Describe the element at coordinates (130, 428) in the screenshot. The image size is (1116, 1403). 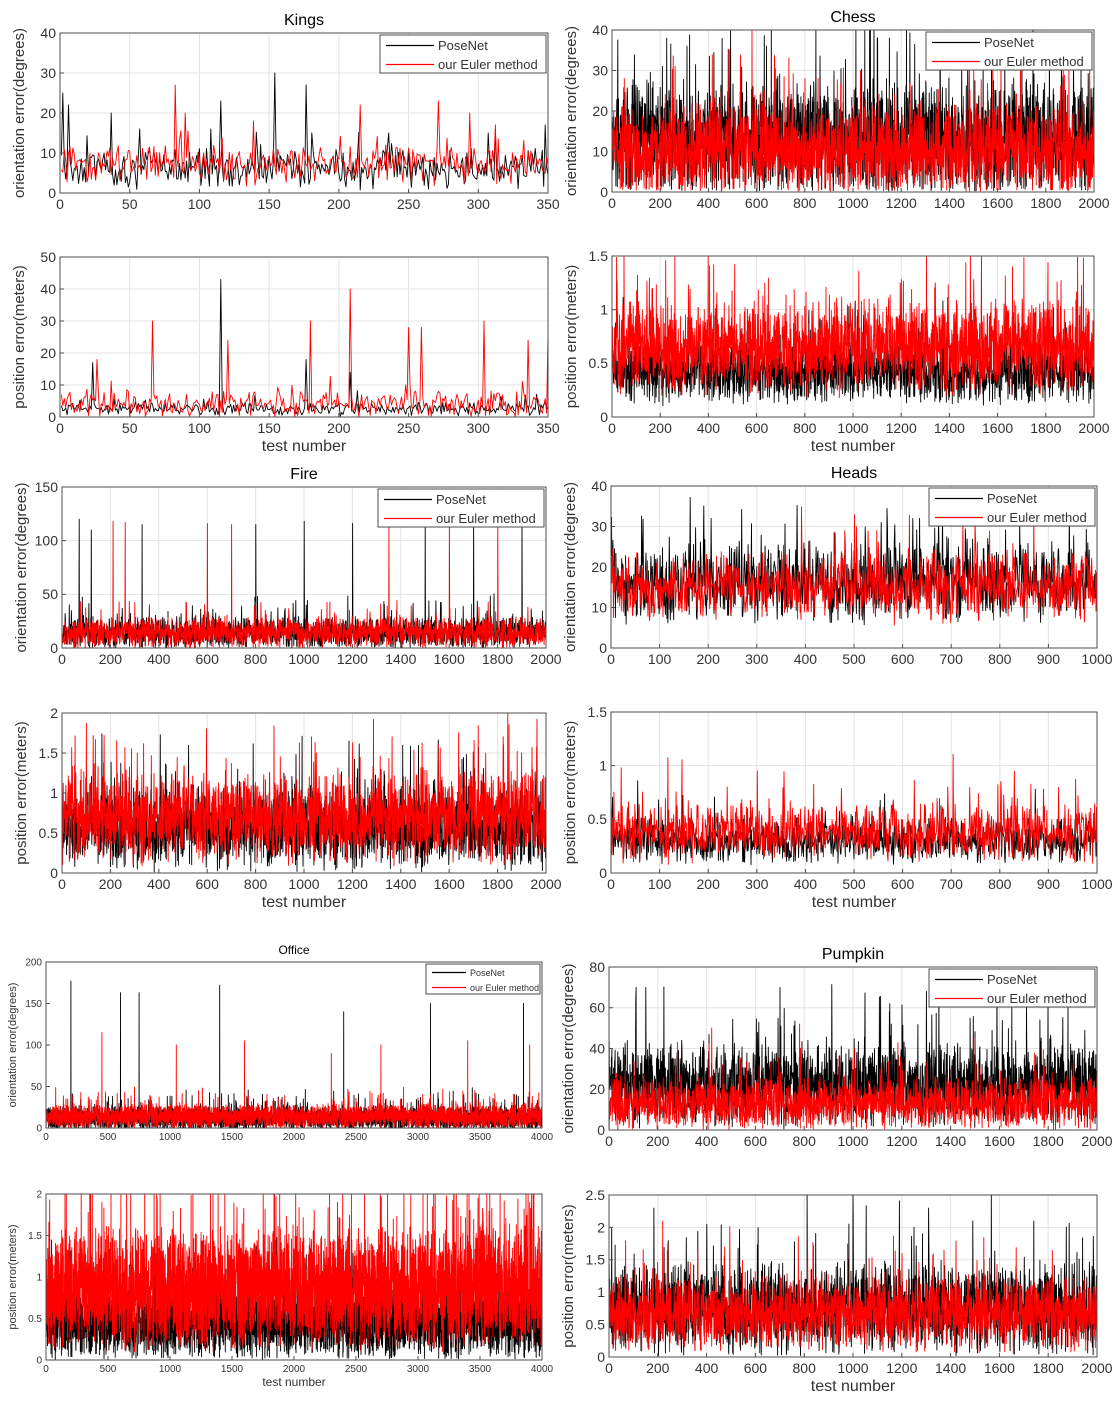
I see `x-tick-label: 50` at that location.